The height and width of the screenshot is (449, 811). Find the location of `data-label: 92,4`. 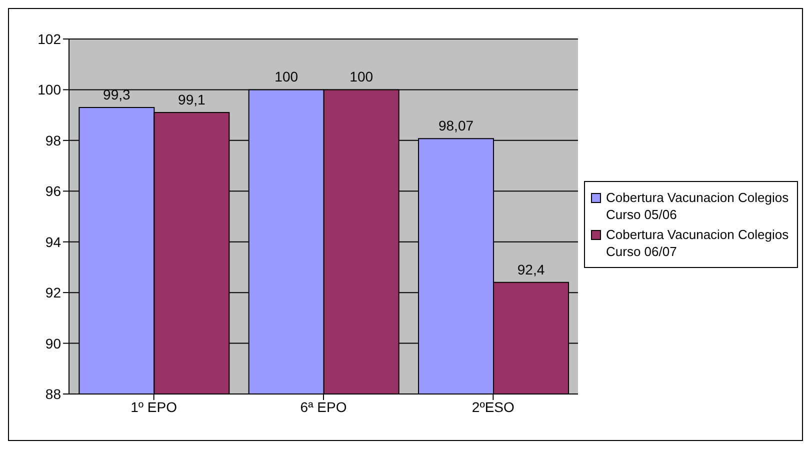

data-label: 92,4 is located at coordinates (531, 269).